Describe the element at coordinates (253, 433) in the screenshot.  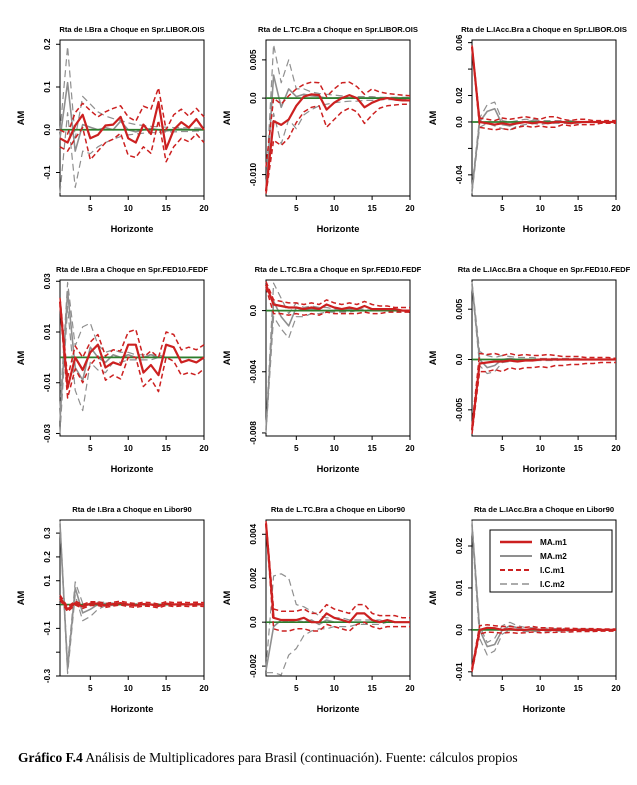
I see `y-tick-label: -0.008` at that location.